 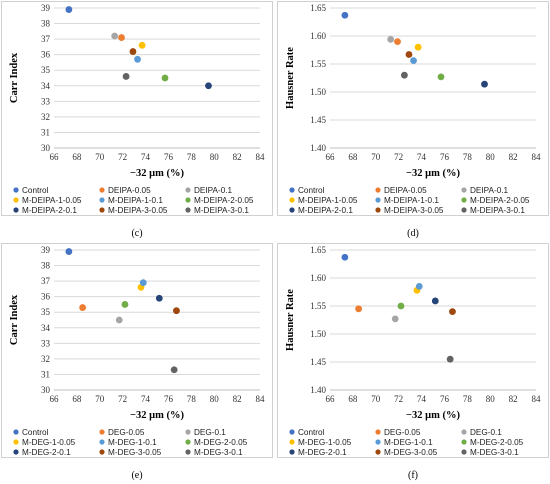 What do you see at coordinates (221, 442) in the screenshot?
I see `legend-entry: M-DEG-2-0.05` at bounding box center [221, 442].